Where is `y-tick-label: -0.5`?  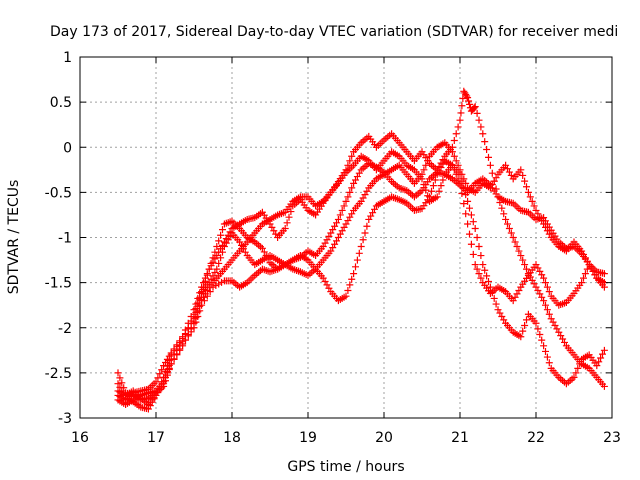
y-tick-label: -0.5 is located at coordinates (58, 193).